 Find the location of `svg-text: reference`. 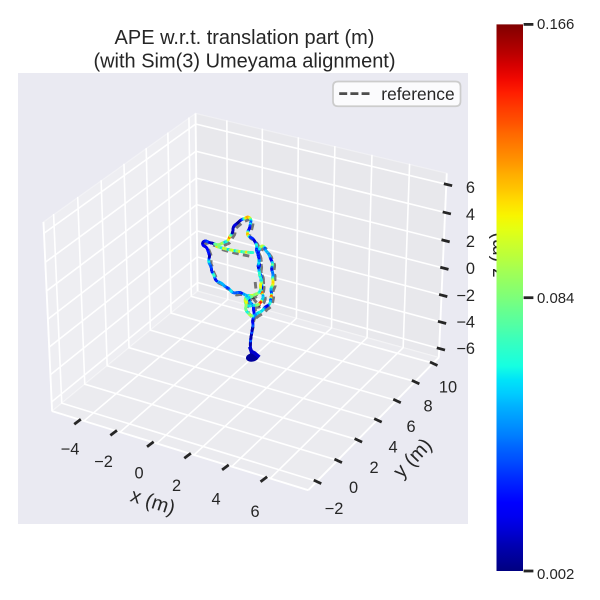

svg-text: reference is located at coordinates (417, 94).